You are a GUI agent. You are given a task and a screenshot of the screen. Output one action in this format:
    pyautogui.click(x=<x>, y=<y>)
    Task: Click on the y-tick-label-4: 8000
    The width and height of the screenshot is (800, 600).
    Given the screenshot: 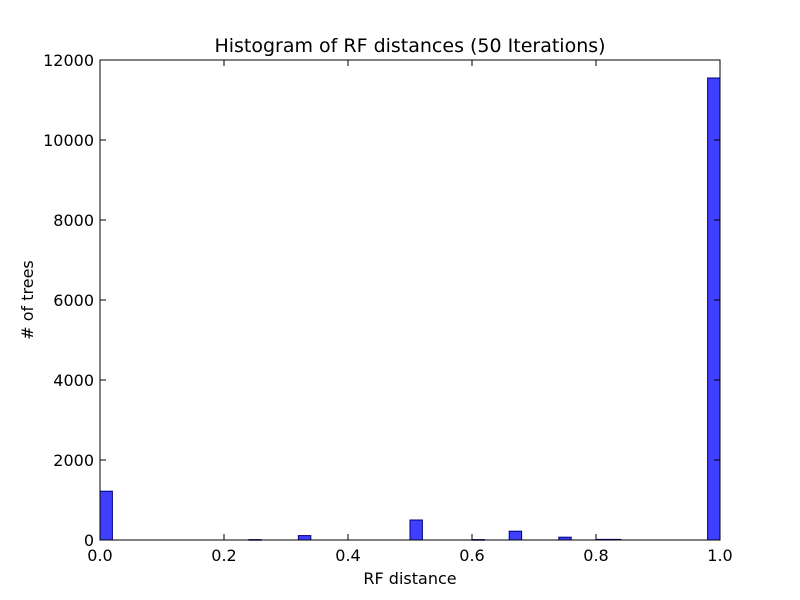 What is the action you would take?
    pyautogui.click(x=73, y=220)
    